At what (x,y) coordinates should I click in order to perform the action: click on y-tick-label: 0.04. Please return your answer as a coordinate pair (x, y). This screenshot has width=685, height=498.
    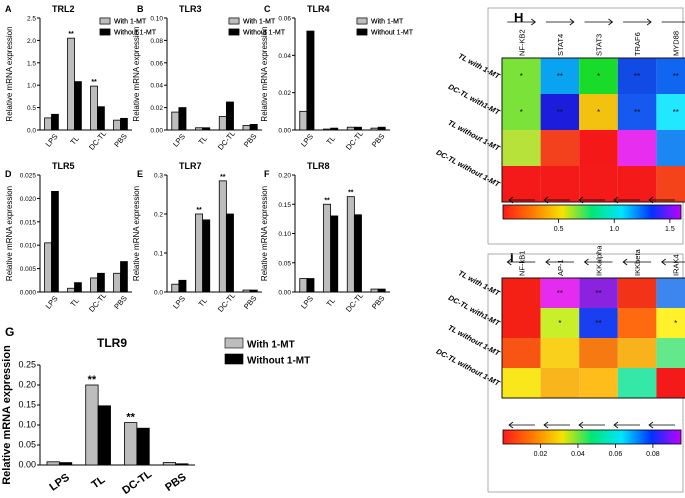
    Looking at the image, I should click on (156, 86).